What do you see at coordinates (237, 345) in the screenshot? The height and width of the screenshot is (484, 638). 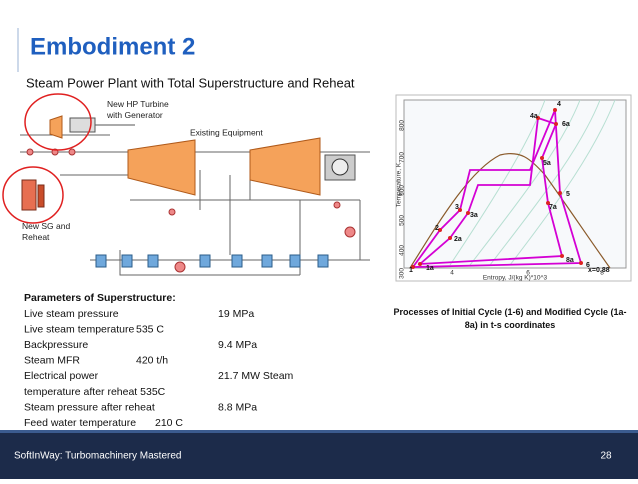 I see `param-value: 9.4 MPa` at bounding box center [237, 345].